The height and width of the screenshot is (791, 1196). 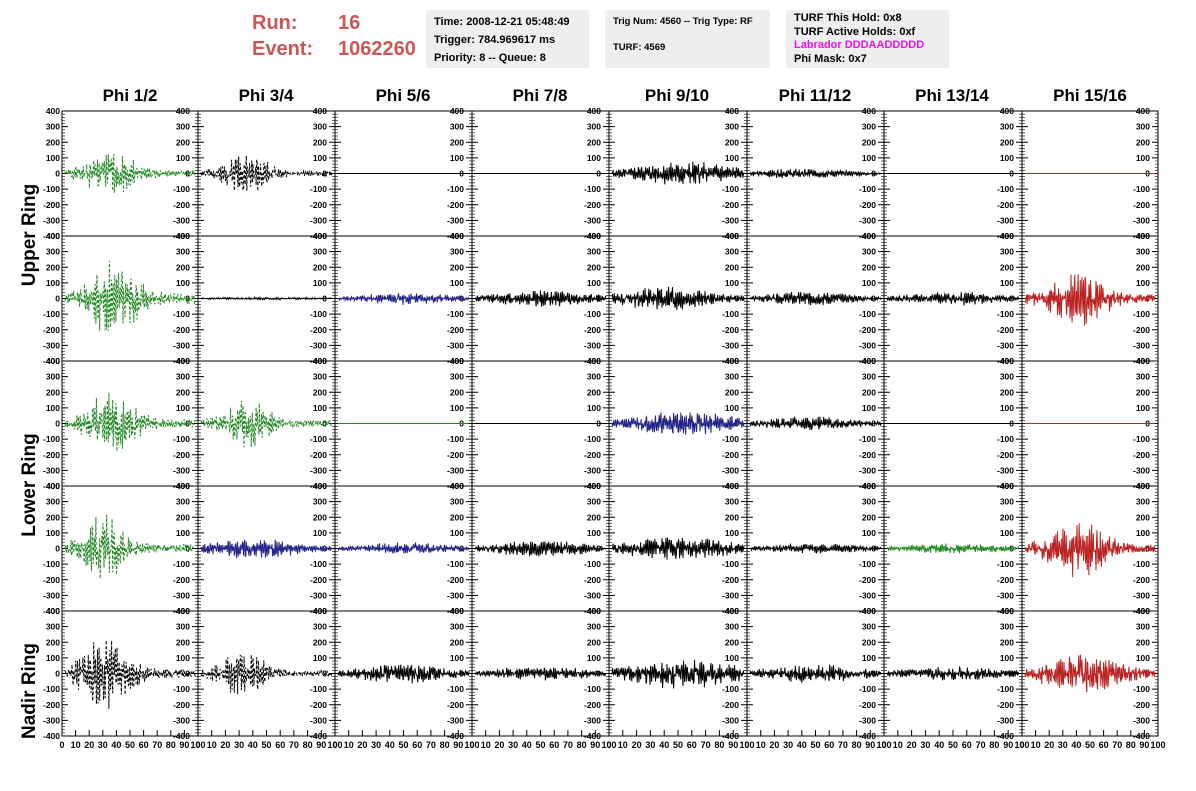 What do you see at coordinates (51, 345) in the screenshot?
I see `y-tick-label-left: -300` at bounding box center [51, 345].